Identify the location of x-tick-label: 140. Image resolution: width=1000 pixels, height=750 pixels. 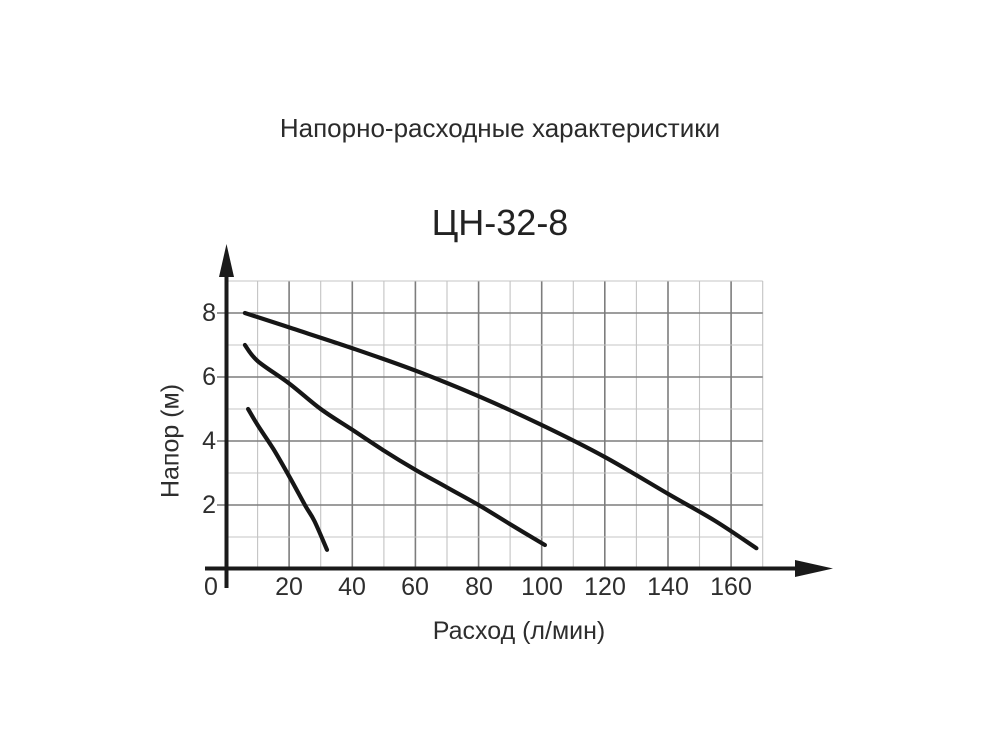
(668, 587).